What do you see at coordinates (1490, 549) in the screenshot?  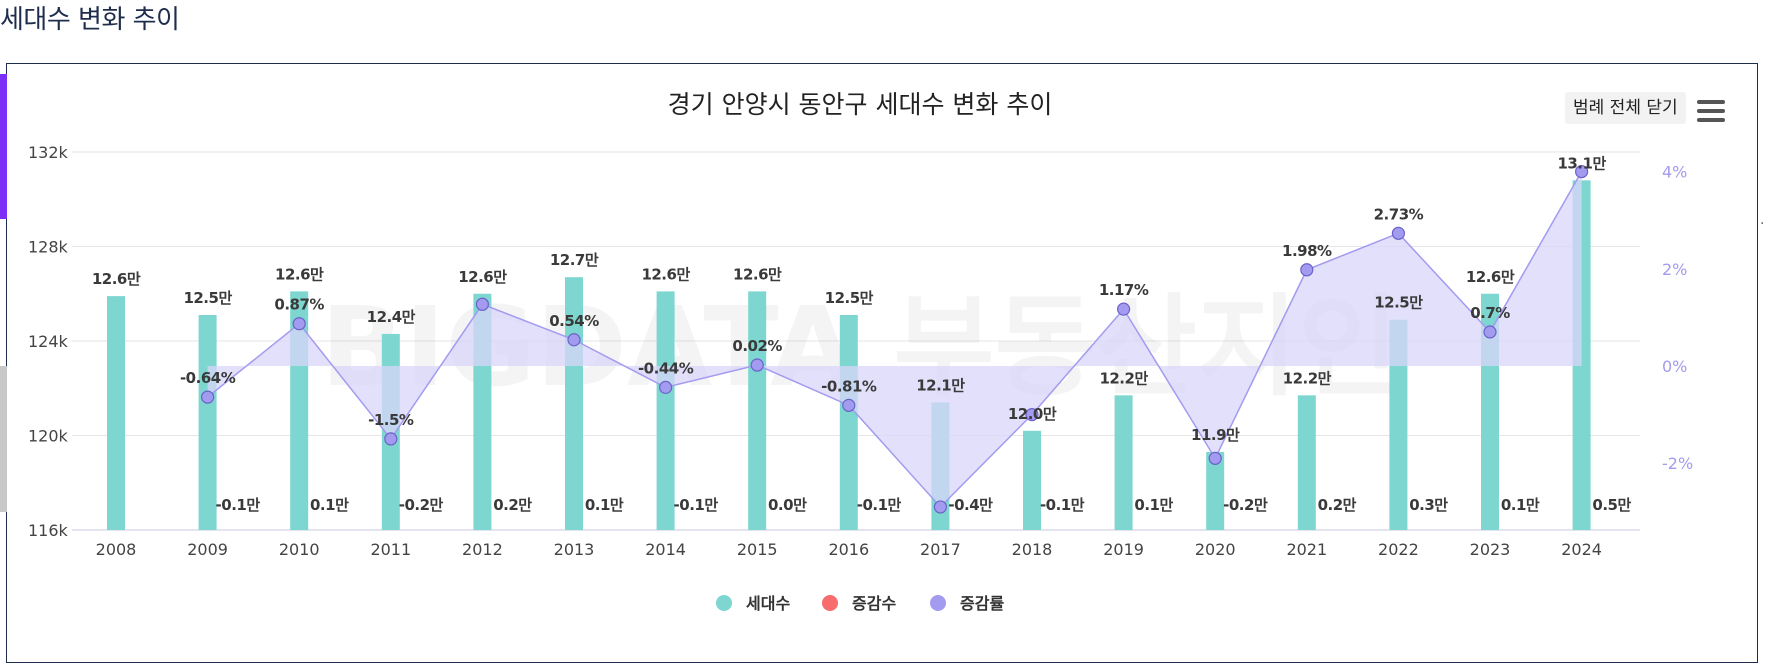 I see `x-tick-label: 2023` at bounding box center [1490, 549].